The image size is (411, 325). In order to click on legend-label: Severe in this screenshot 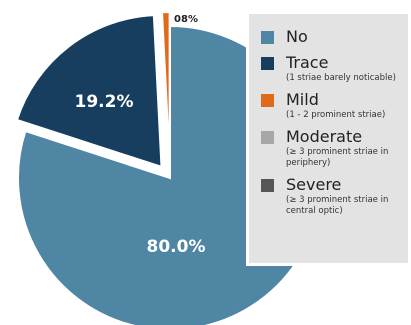, I will do `click(314, 184)`.